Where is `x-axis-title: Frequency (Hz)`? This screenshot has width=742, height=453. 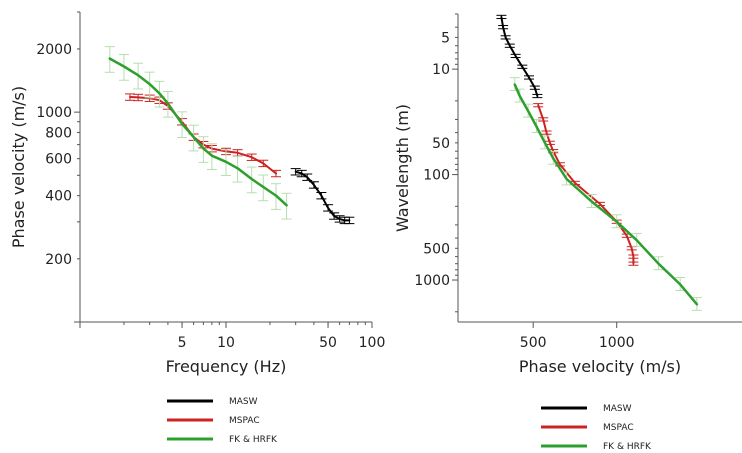
x-axis-title: Frequency (Hz) is located at coordinates (226, 366).